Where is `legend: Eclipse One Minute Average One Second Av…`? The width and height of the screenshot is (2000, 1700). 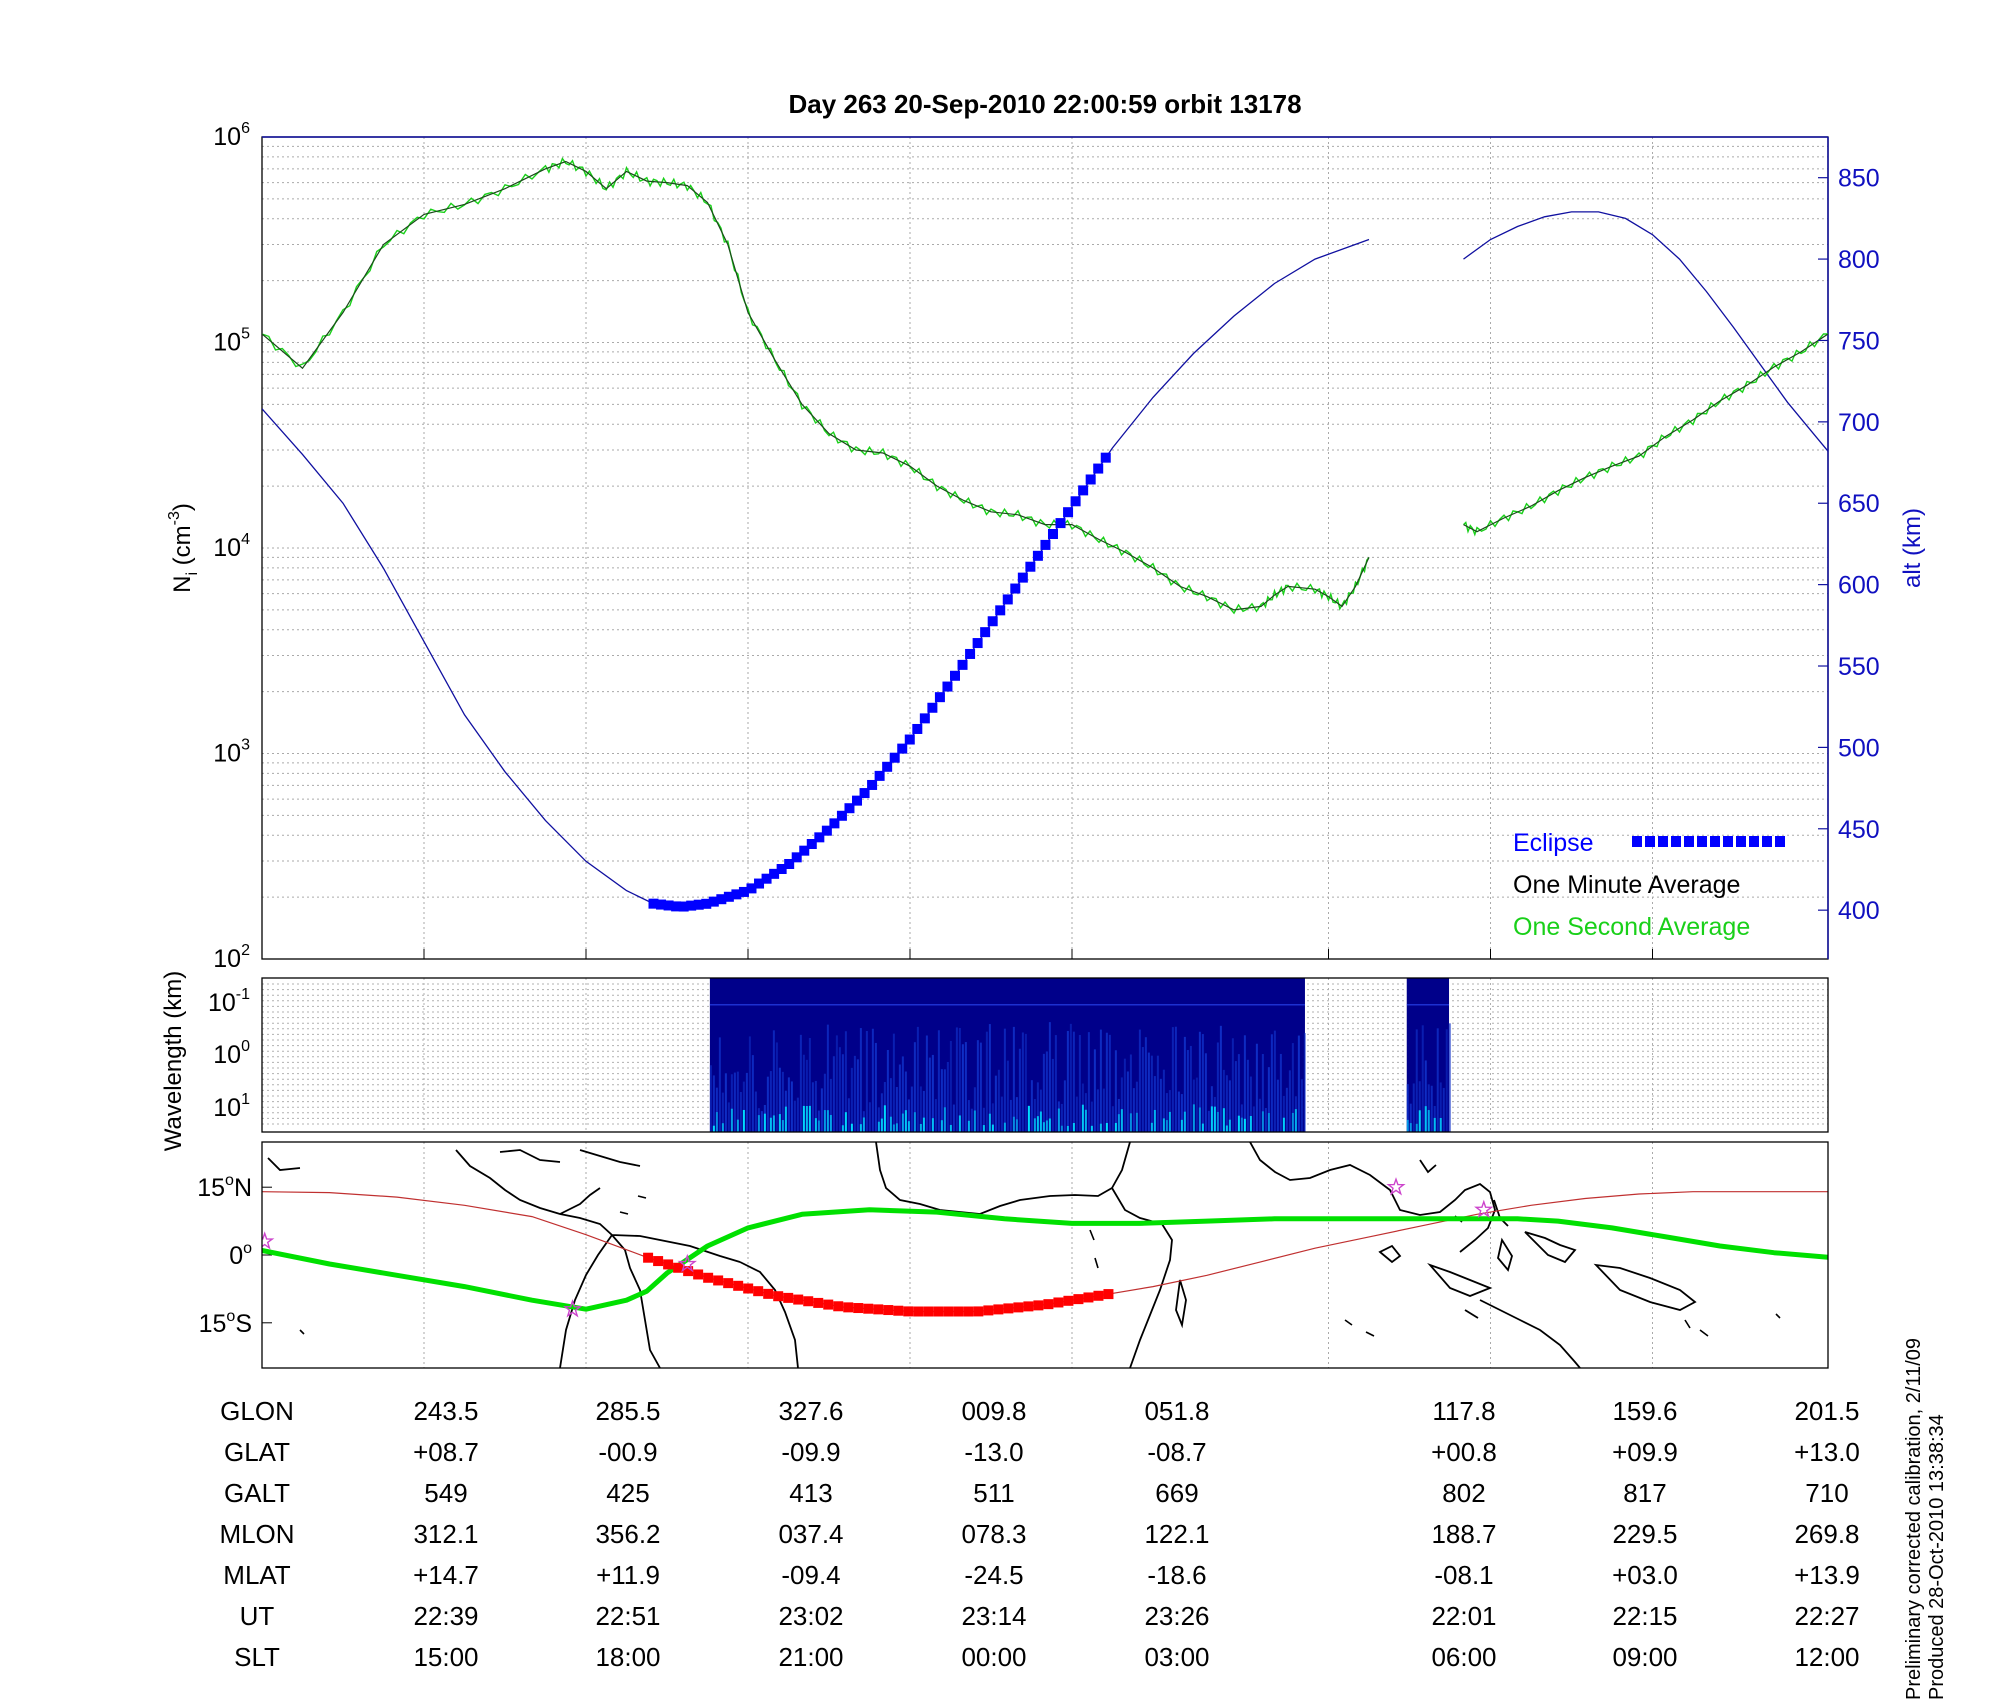
legend: Eclipse One Minute Average One Second Av… is located at coordinates (1649, 885).